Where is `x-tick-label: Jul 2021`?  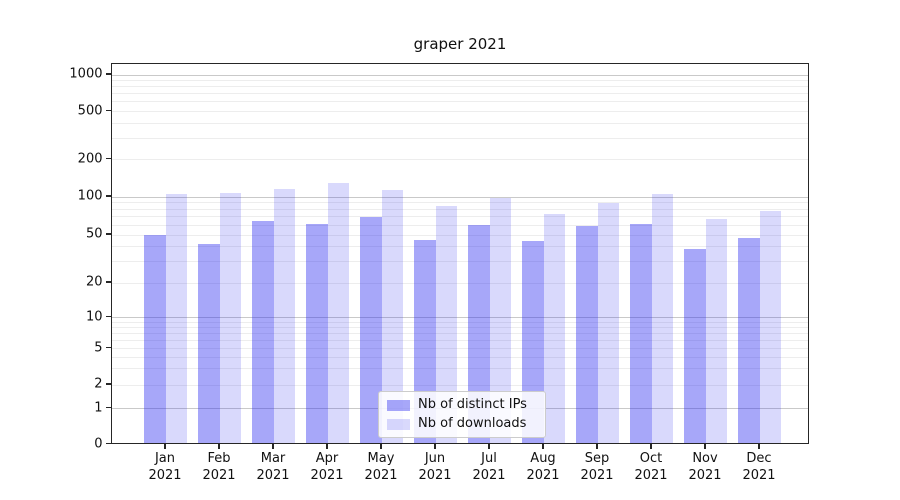
x-tick-label: Jul 2021 is located at coordinates (489, 466).